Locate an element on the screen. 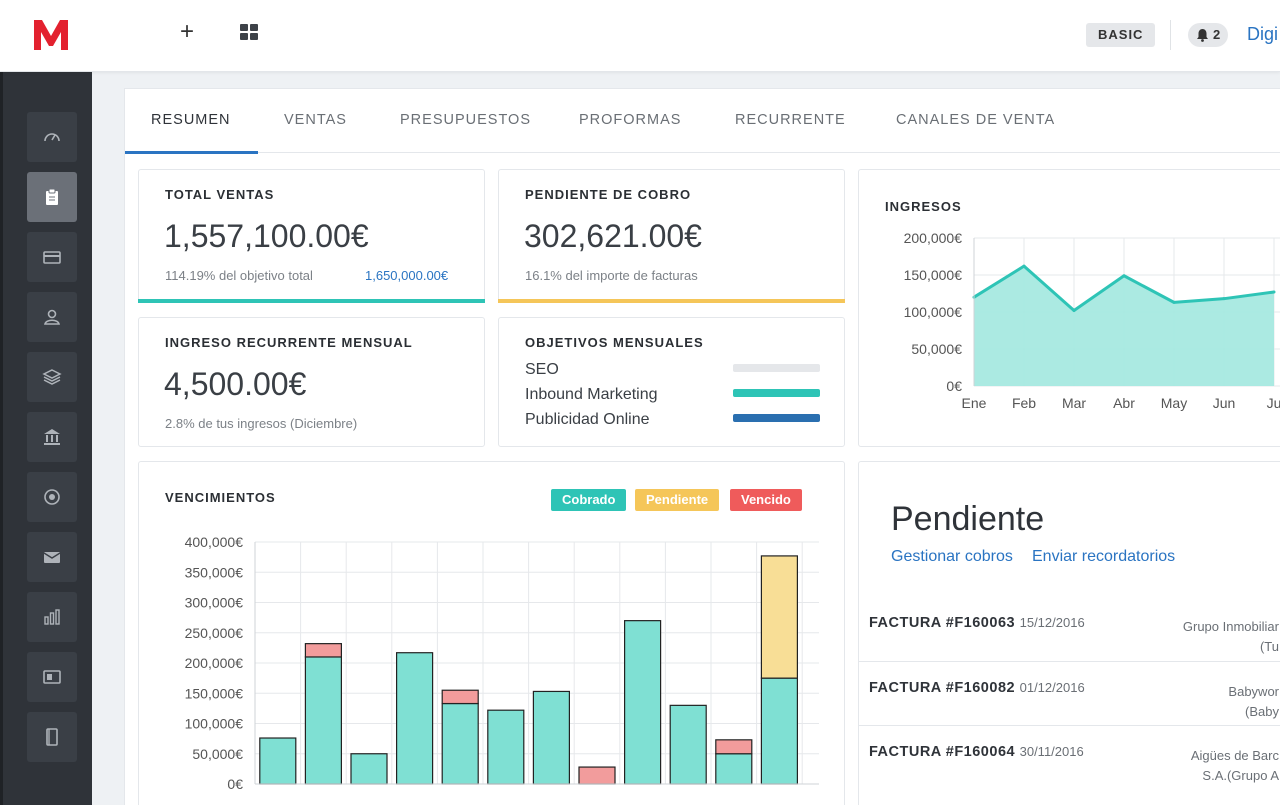 The image size is (1280, 805). ingreso-recurrente-value: 4,500.00€ is located at coordinates (235, 384).